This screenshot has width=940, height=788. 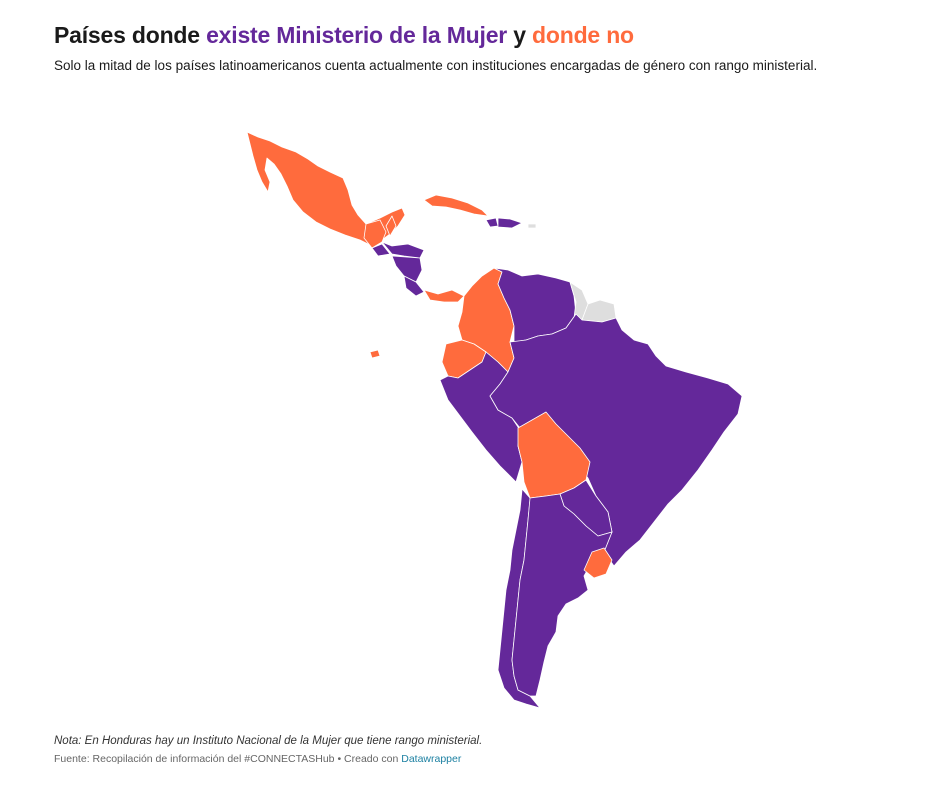 What do you see at coordinates (403, 250) in the screenshot?
I see `country-honduras` at bounding box center [403, 250].